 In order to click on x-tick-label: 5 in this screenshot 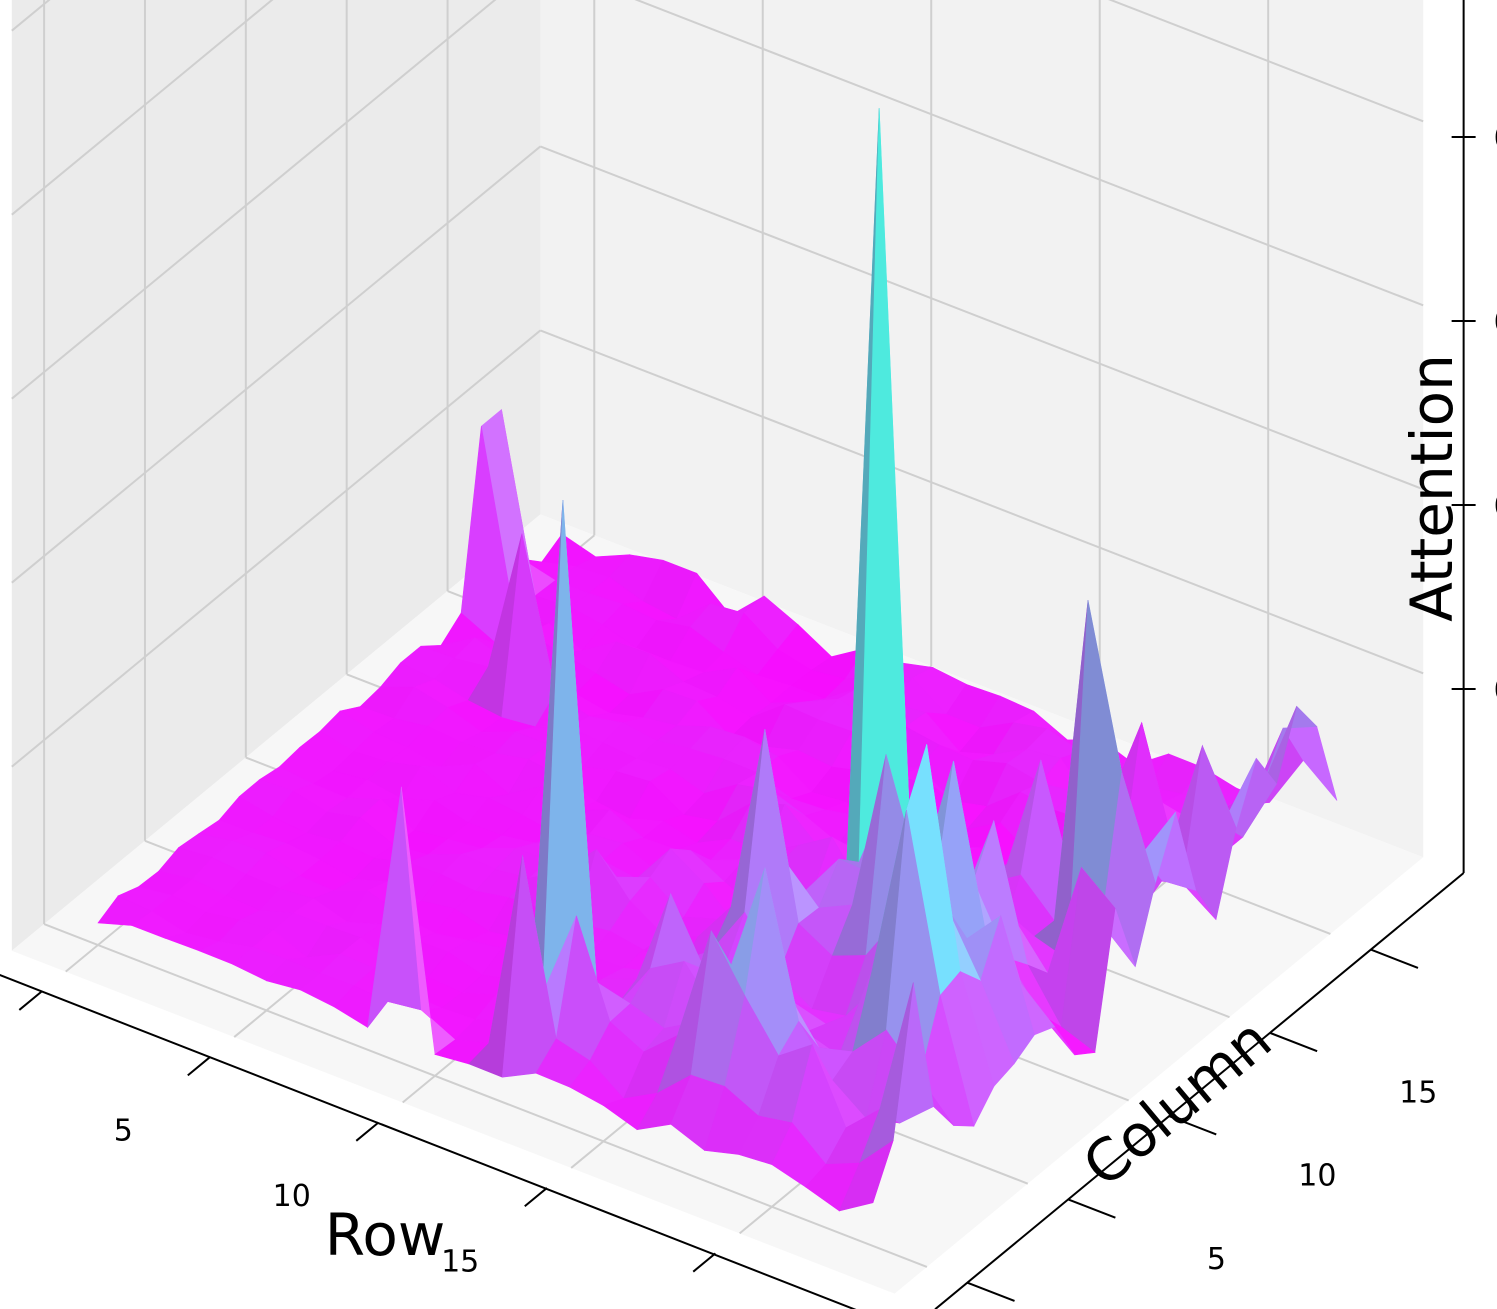, I will do `click(123, 1131)`.